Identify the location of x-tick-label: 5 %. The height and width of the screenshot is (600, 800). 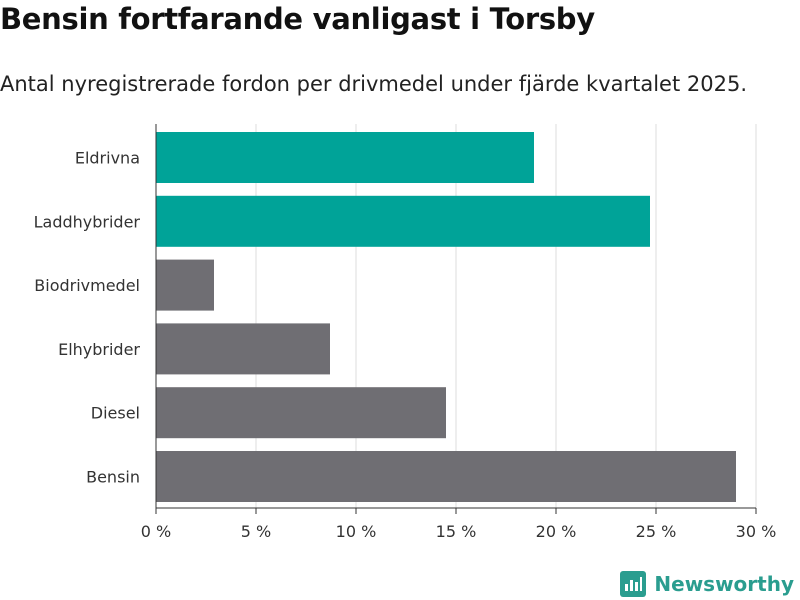
(256, 531).